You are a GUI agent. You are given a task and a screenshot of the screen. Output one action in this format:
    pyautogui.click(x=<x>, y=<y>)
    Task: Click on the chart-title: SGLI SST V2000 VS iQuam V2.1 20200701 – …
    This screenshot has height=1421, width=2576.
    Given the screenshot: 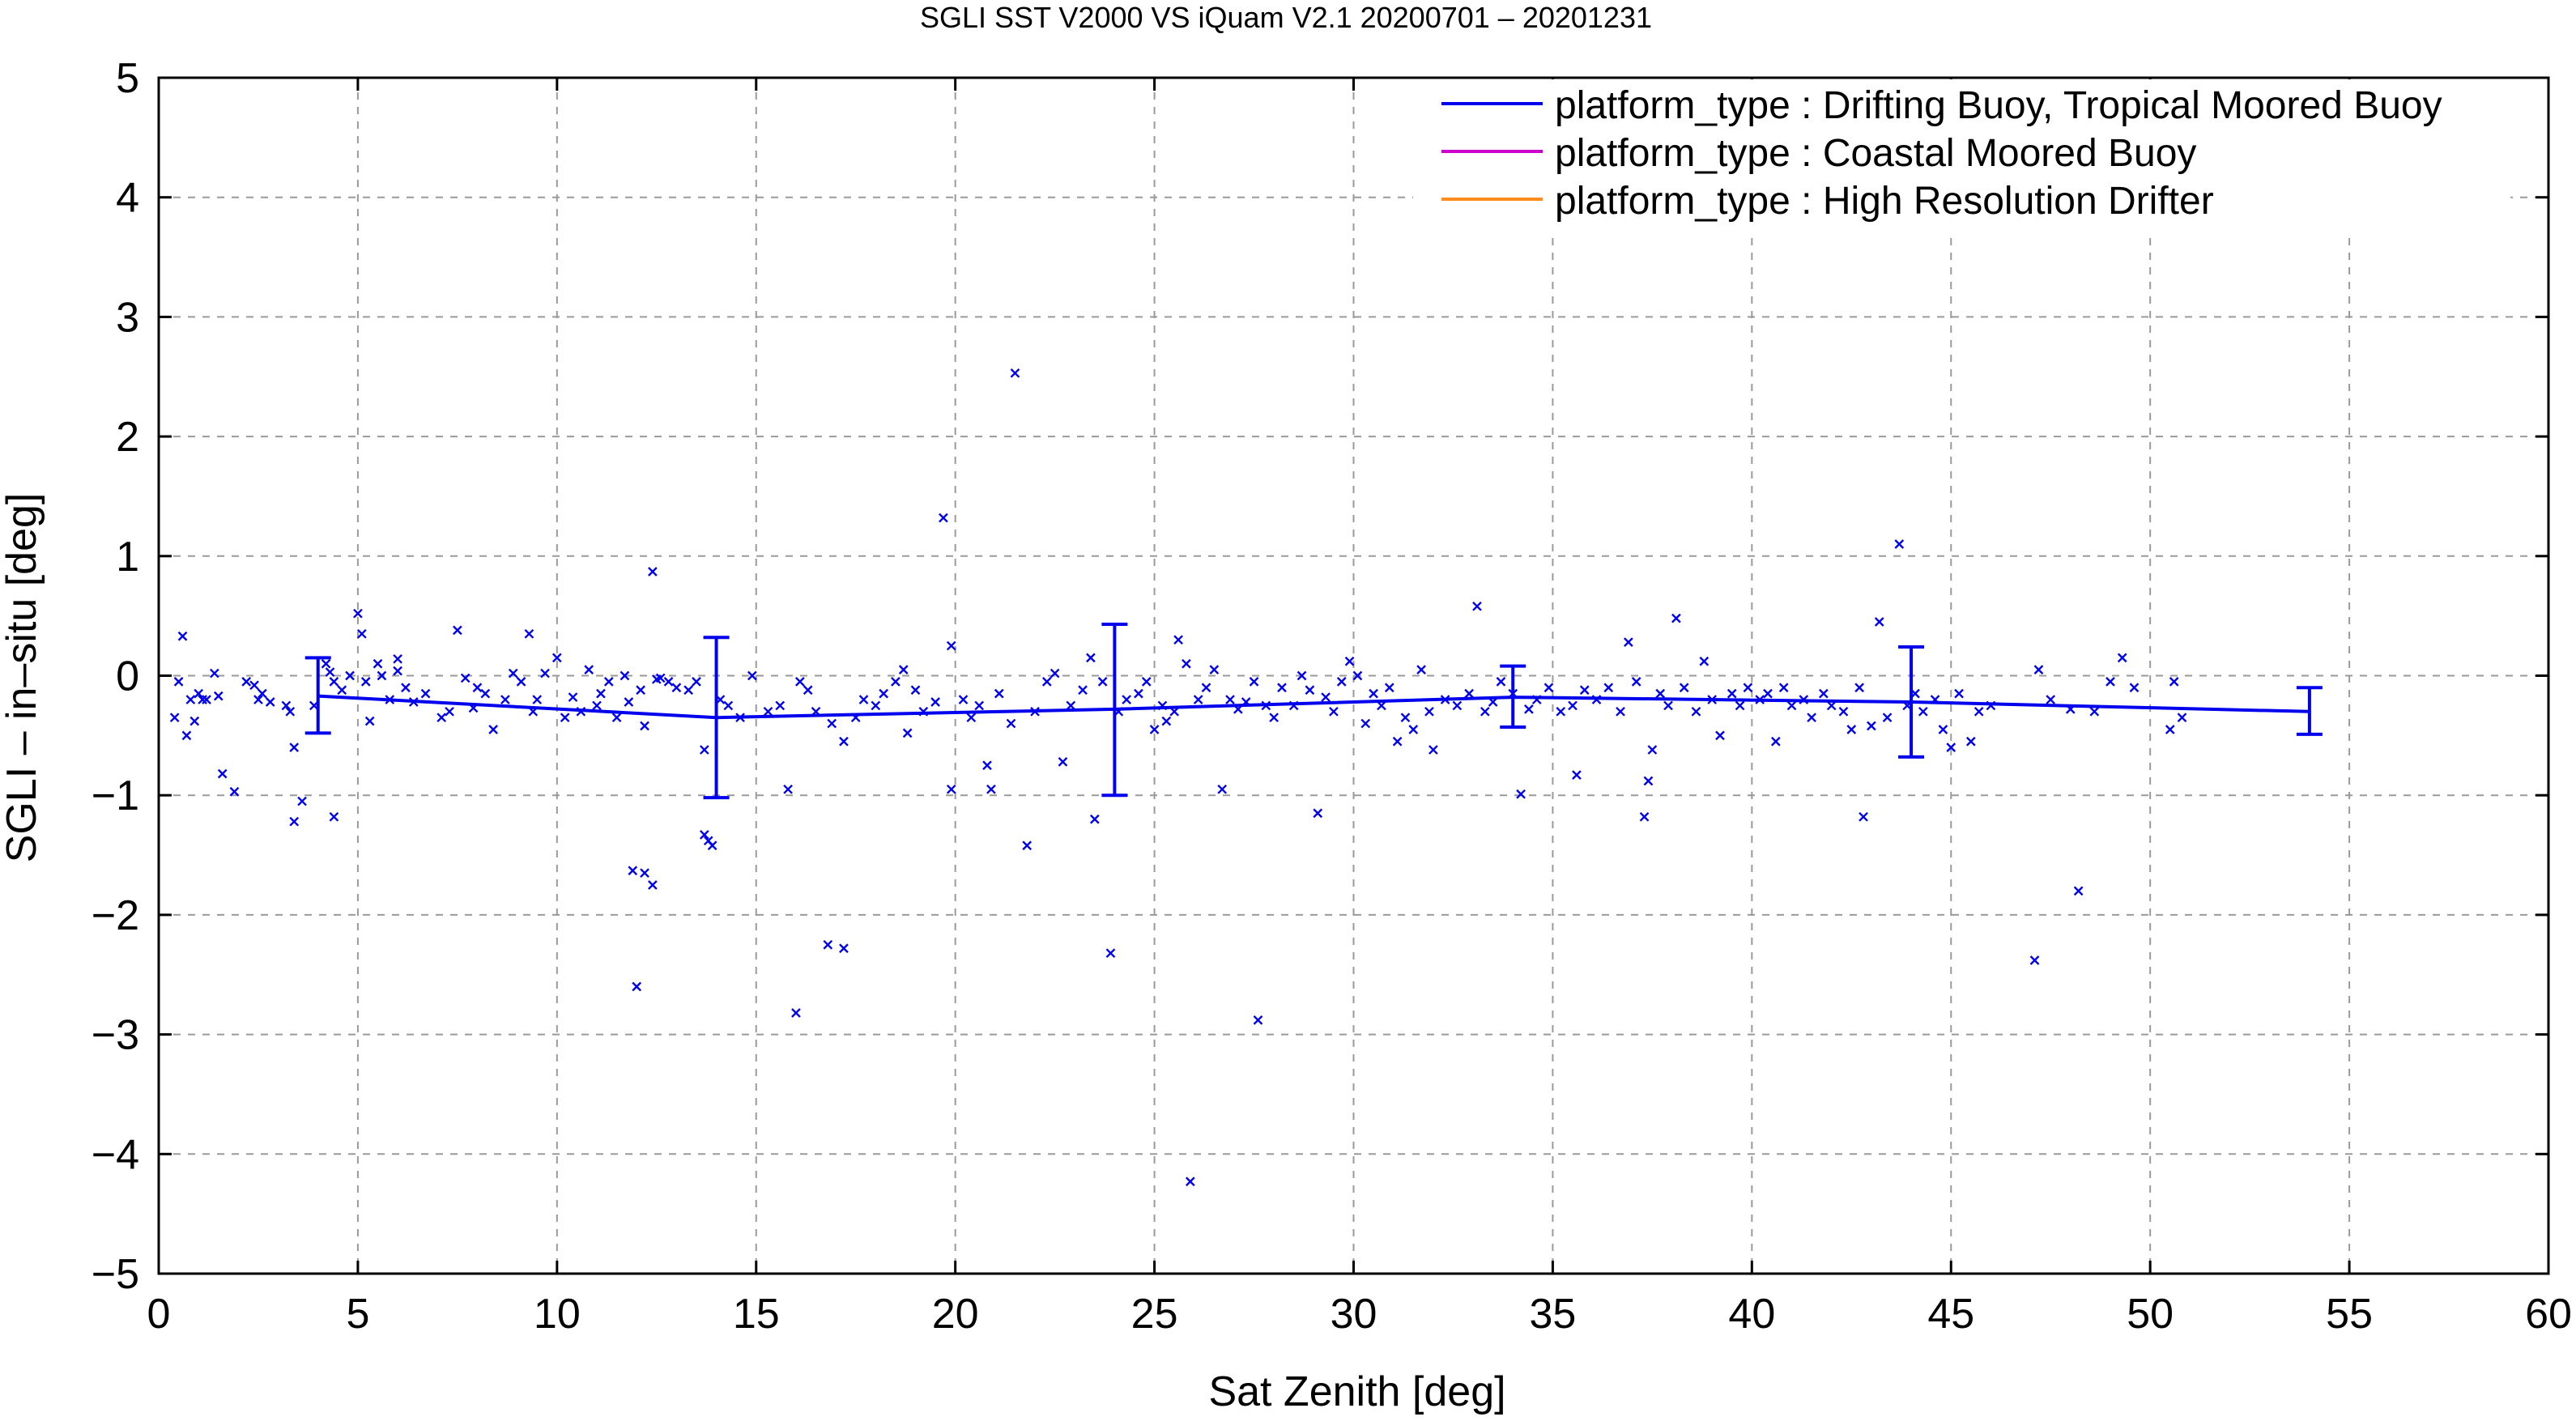 What is the action you would take?
    pyautogui.click(x=1286, y=17)
    